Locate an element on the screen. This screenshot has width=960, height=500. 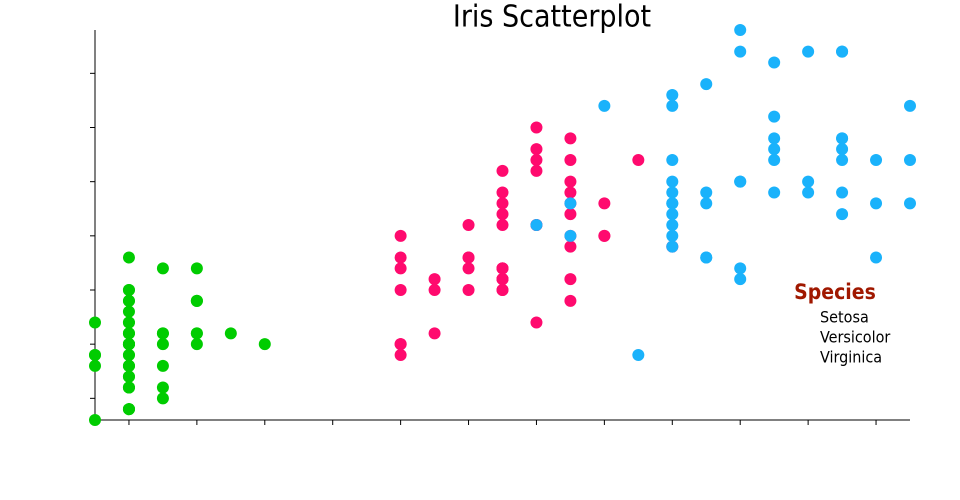
chart-title: Iris Scatterplot is located at coordinates (552, 17).